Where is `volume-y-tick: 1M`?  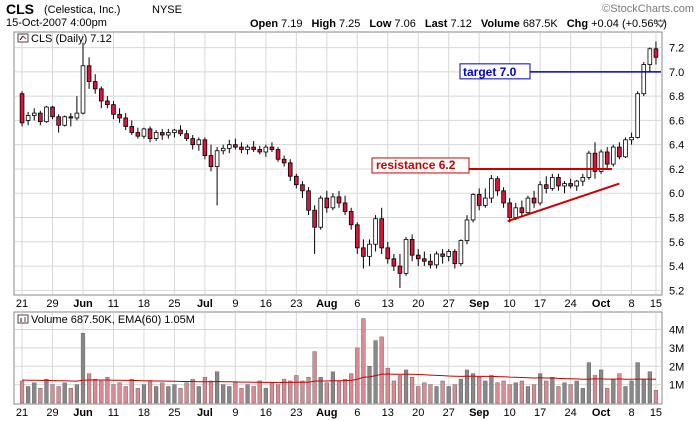
volume-y-tick: 1M is located at coordinates (676, 386).